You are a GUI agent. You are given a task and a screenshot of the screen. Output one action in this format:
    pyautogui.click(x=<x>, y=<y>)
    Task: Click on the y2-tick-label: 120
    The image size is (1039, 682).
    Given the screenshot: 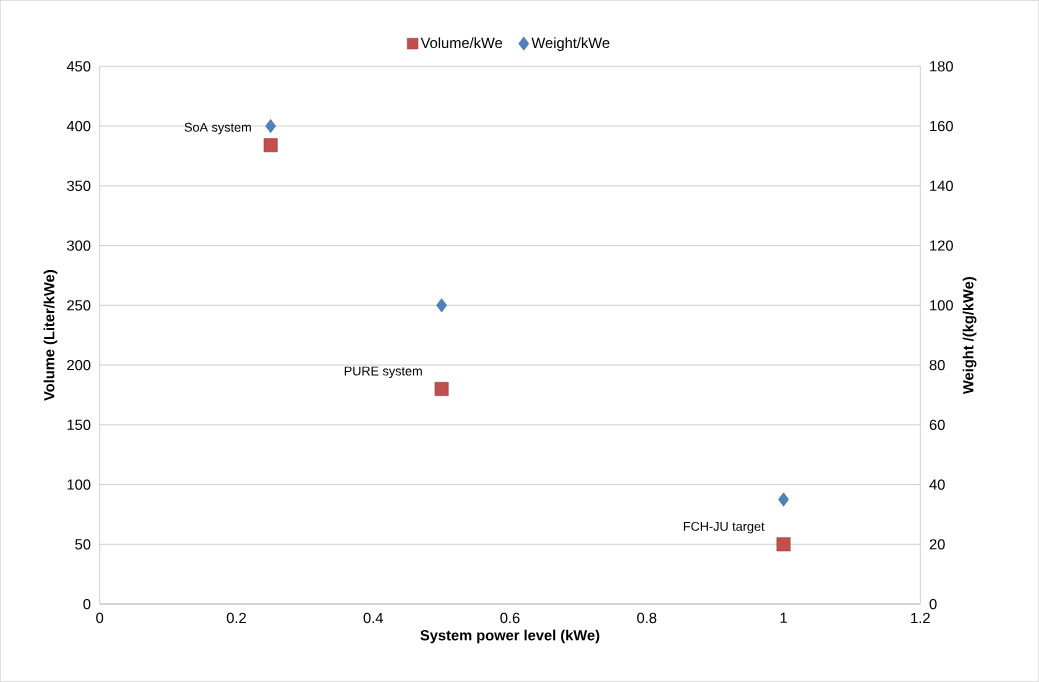 What is the action you would take?
    pyautogui.click(x=941, y=245)
    